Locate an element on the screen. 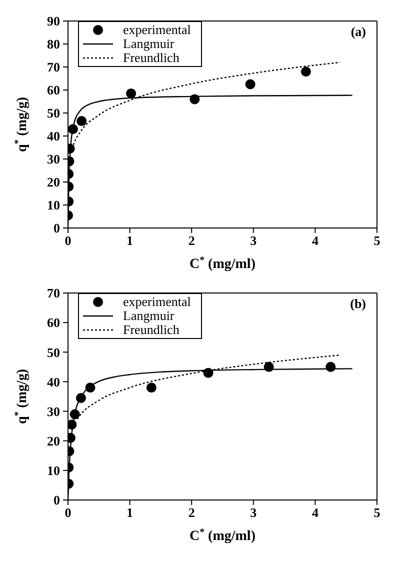 Image resolution: width=408 pixels, height=564 pixels. y-tick-label: 80 is located at coordinates (53, 44).